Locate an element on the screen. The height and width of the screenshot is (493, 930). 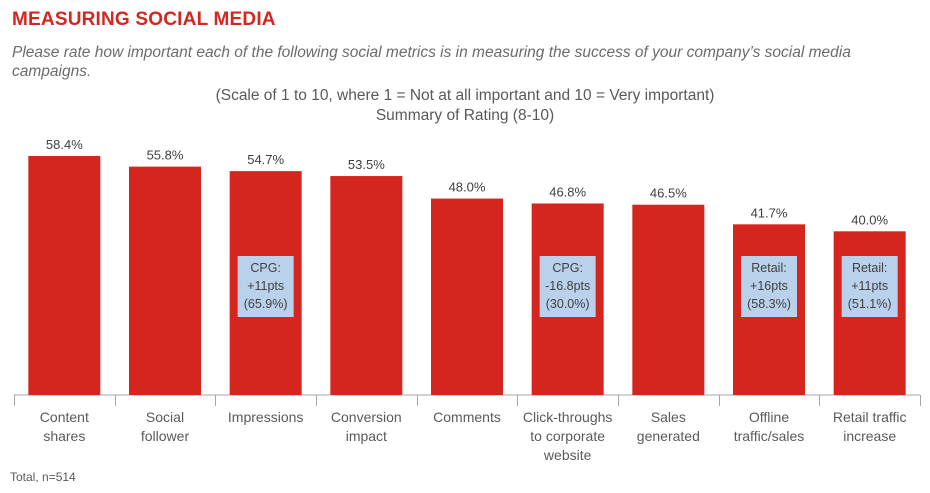
category-label: Social follower is located at coordinates (165, 426).